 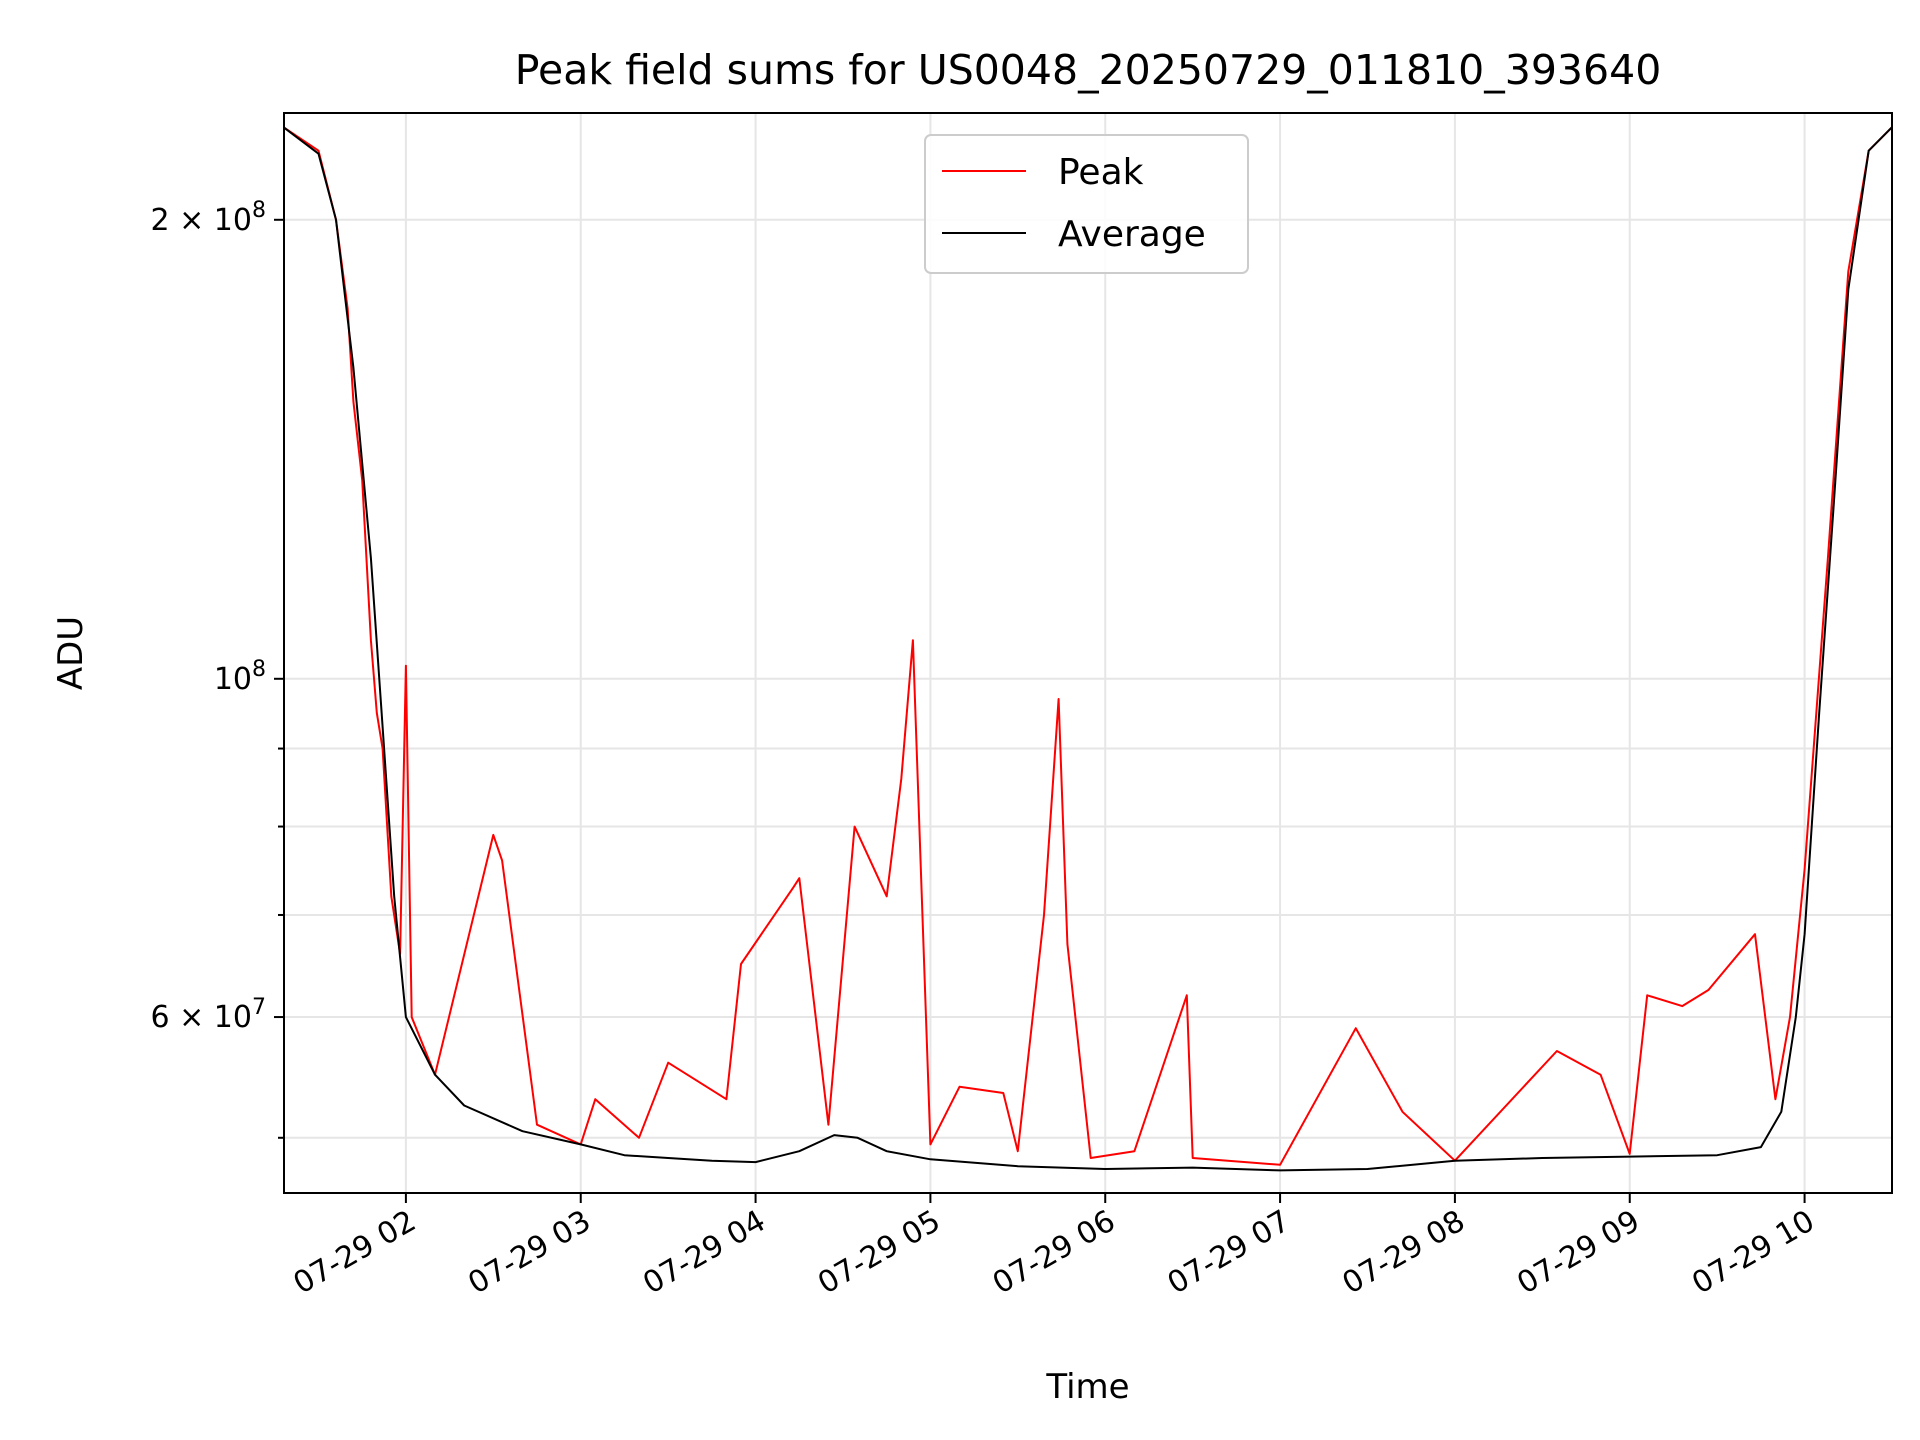 I want to click on y-tick-label: 6 × 107, so click(x=208, y=1015).